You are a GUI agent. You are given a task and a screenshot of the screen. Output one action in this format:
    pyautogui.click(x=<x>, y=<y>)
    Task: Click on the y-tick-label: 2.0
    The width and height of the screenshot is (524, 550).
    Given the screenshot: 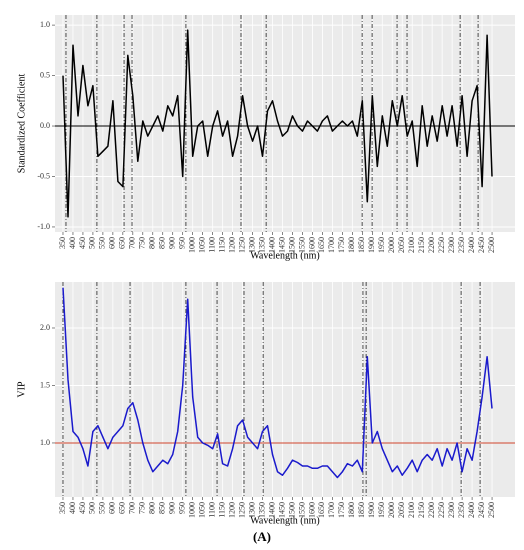 What is the action you would take?
    pyautogui.click(x=45, y=327)
    